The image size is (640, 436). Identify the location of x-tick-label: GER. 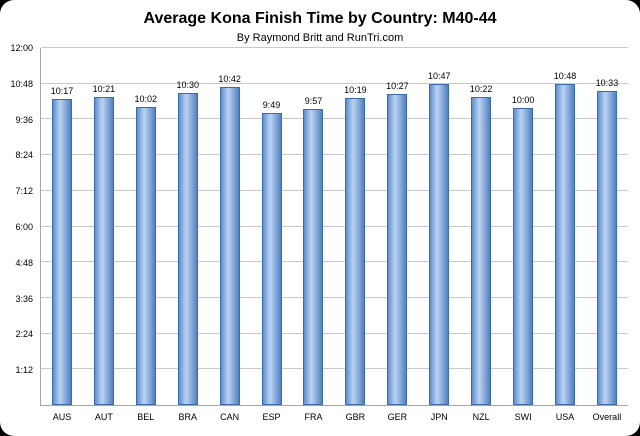
(397, 417).